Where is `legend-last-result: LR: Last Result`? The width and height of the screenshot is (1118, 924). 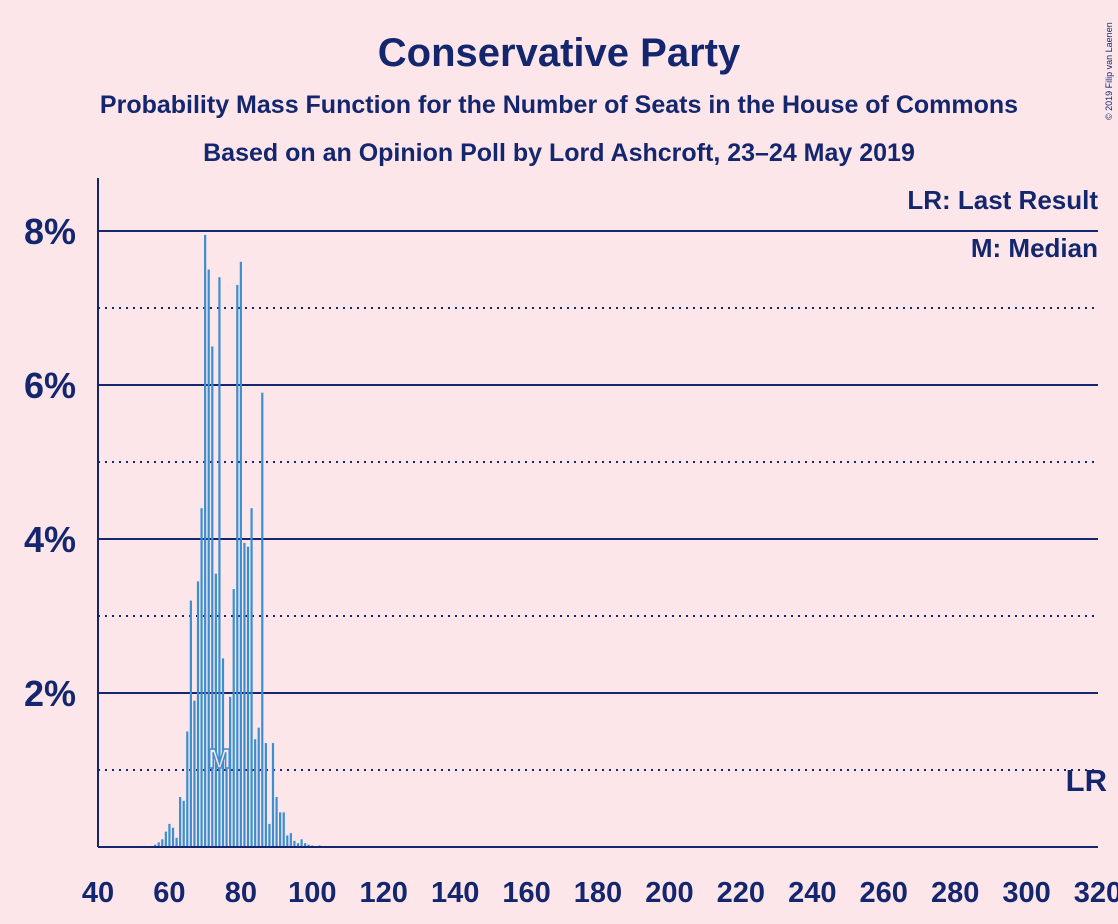 legend-last-result: LR: Last Result is located at coordinates (1002, 200).